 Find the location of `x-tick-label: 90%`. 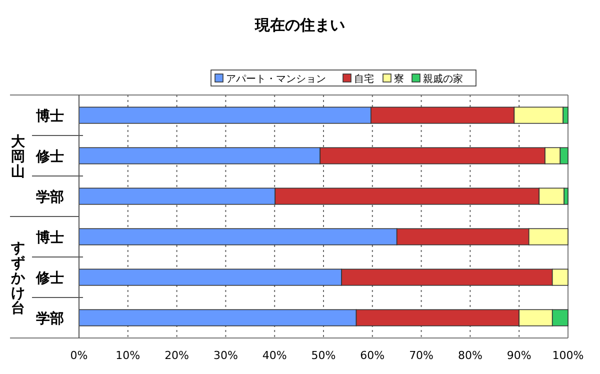

x-tick-label: 90% is located at coordinates (519, 355).